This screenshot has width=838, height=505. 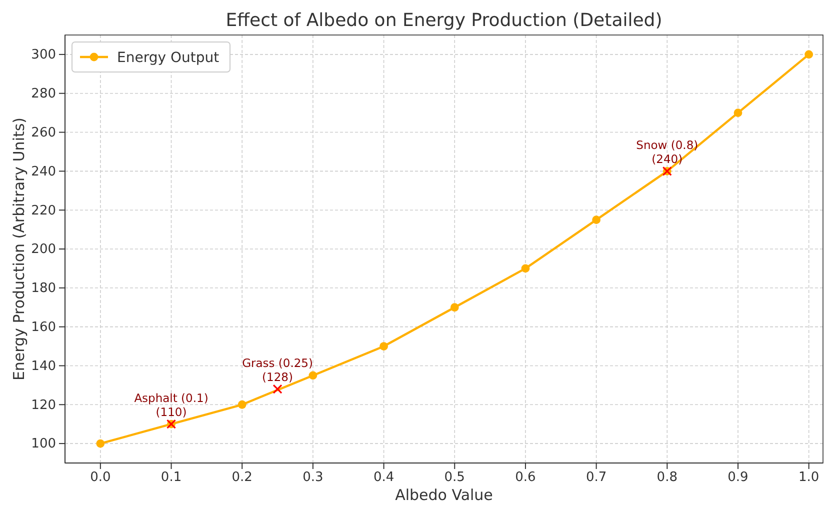 I want to click on x-tick-label: 0.3, so click(x=313, y=478).